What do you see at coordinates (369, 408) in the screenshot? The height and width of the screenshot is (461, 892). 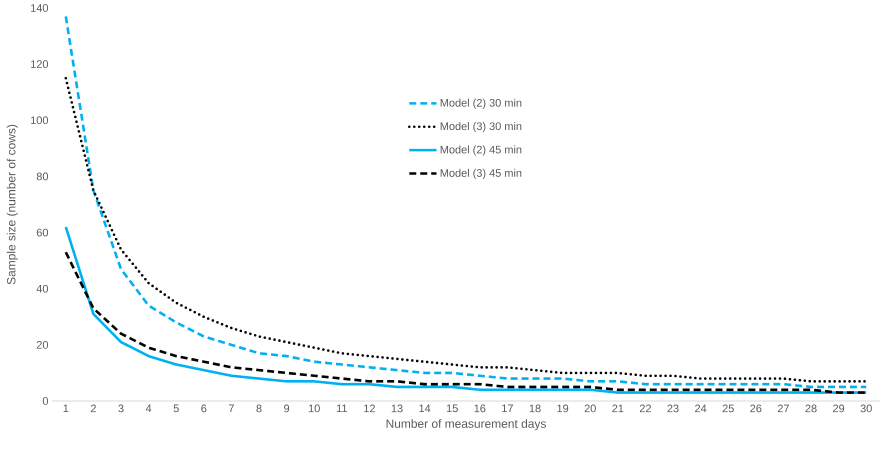 I see `x-tick-label: 12` at bounding box center [369, 408].